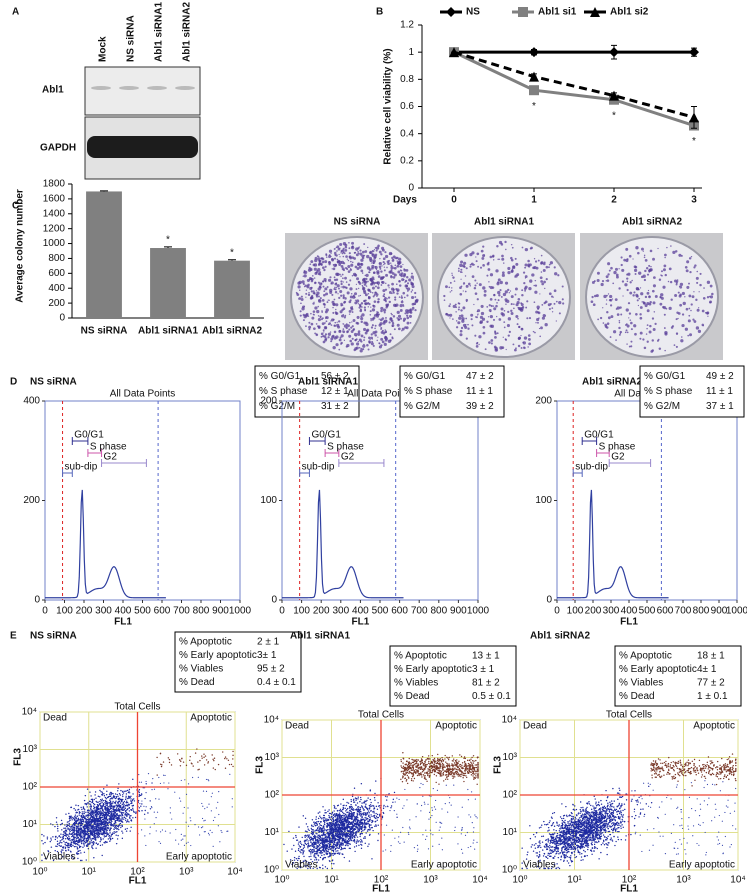 This screenshot has width=747, height=892. I want to click on panel-title: NS siRNA, so click(53, 382).